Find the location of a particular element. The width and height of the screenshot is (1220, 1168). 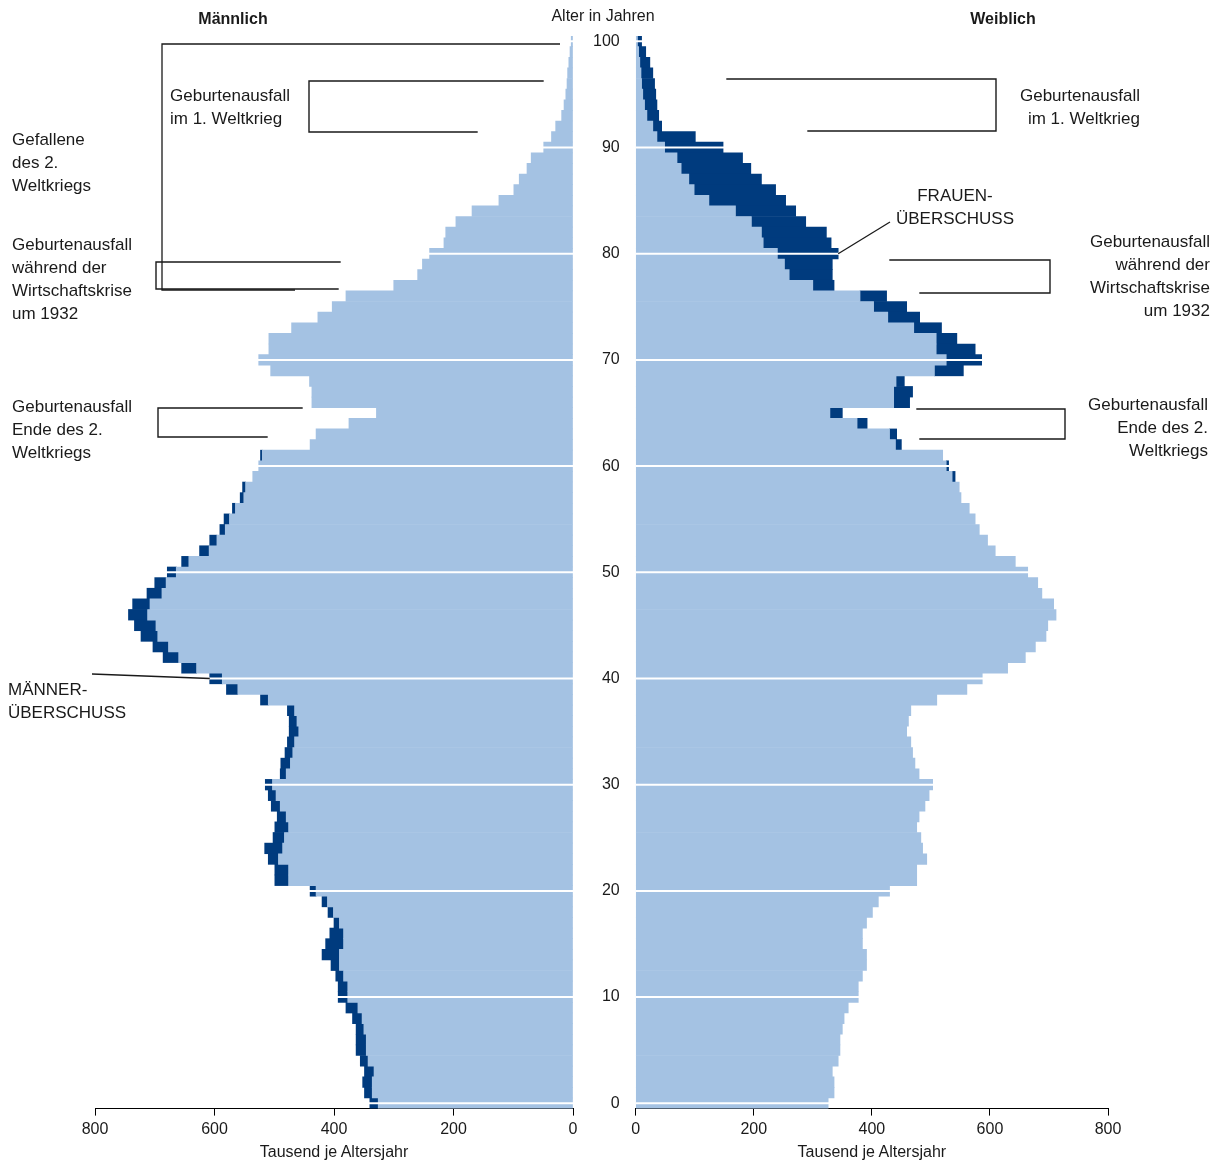

text: Gefallene des 2. Weltkriegs is located at coordinates (52, 163).